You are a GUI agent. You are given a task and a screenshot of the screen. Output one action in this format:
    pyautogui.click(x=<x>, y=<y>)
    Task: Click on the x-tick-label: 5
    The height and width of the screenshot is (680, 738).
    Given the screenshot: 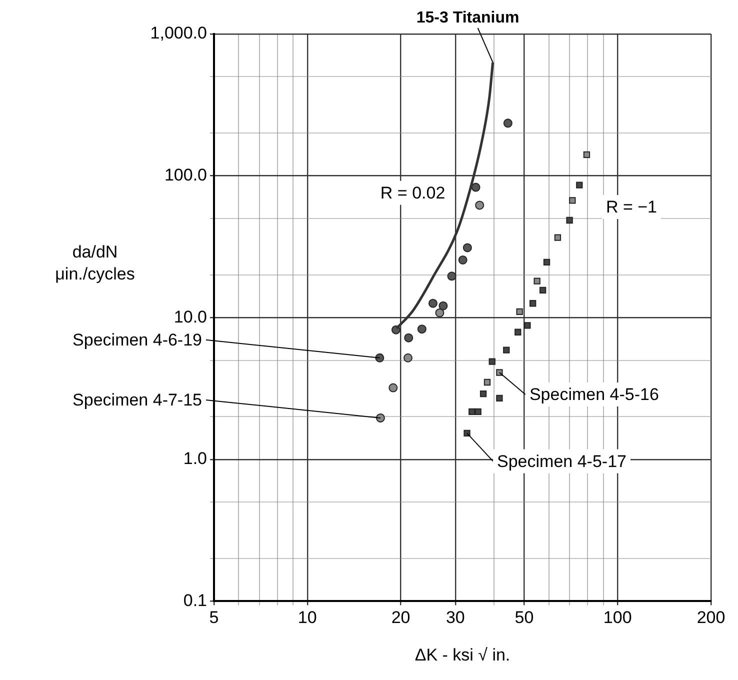 What is the action you would take?
    pyautogui.click(x=214, y=618)
    